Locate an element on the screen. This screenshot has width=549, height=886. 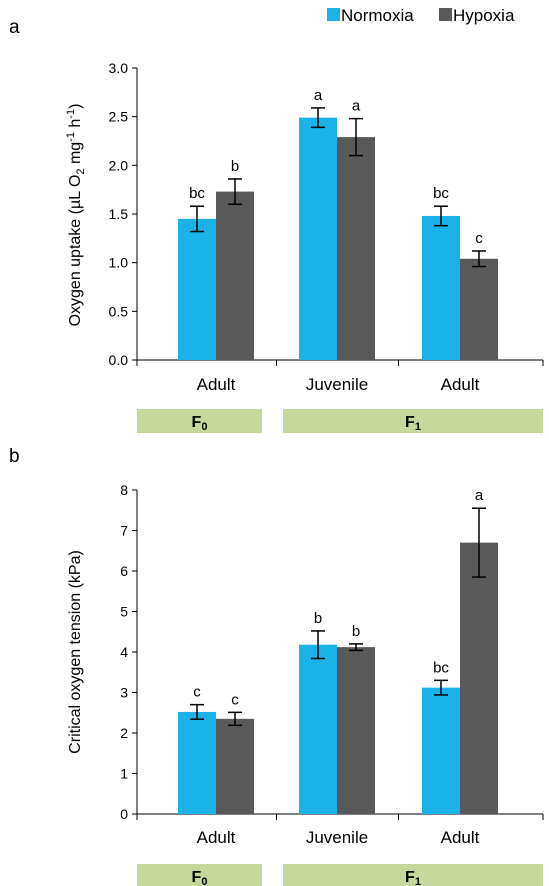
o2-subscript: 2 is located at coordinates (81, 171).